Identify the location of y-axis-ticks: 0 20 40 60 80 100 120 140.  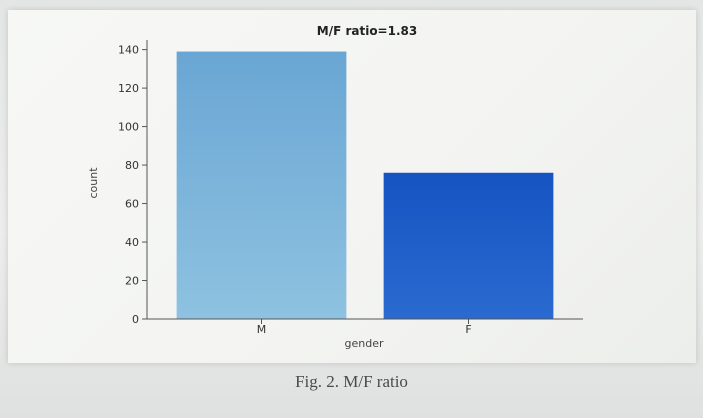
(132, 185).